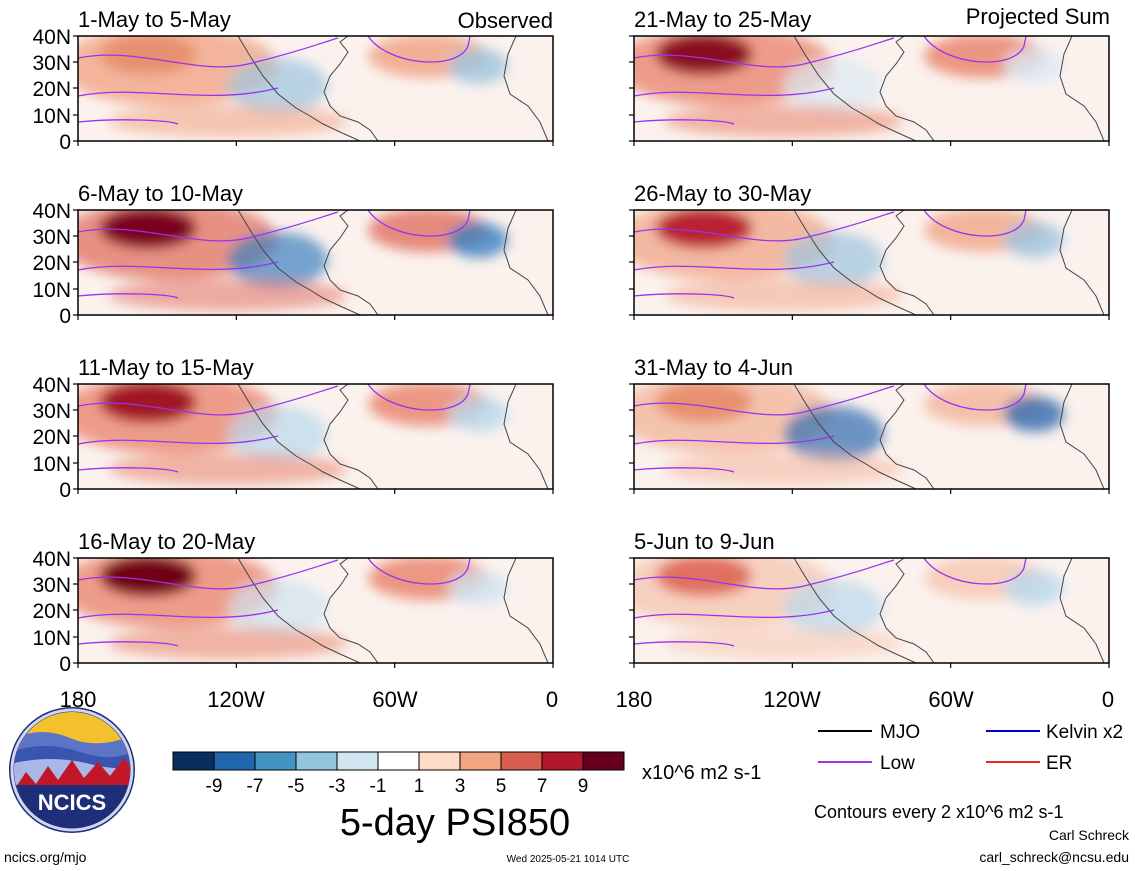 The height and width of the screenshot is (871, 1135). Describe the element at coordinates (634, 699) in the screenshot. I see `lon-tick-label: 180` at that location.